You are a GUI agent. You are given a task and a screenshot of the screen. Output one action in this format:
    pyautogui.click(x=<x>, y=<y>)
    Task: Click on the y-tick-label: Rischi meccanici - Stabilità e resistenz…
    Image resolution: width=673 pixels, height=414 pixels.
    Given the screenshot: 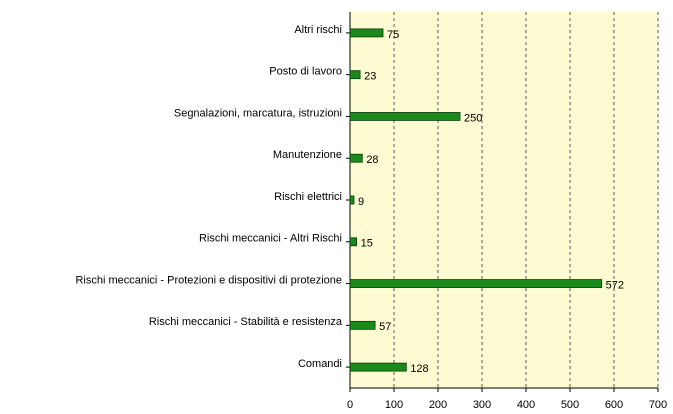 What is the action you would take?
    pyautogui.click(x=246, y=322)
    